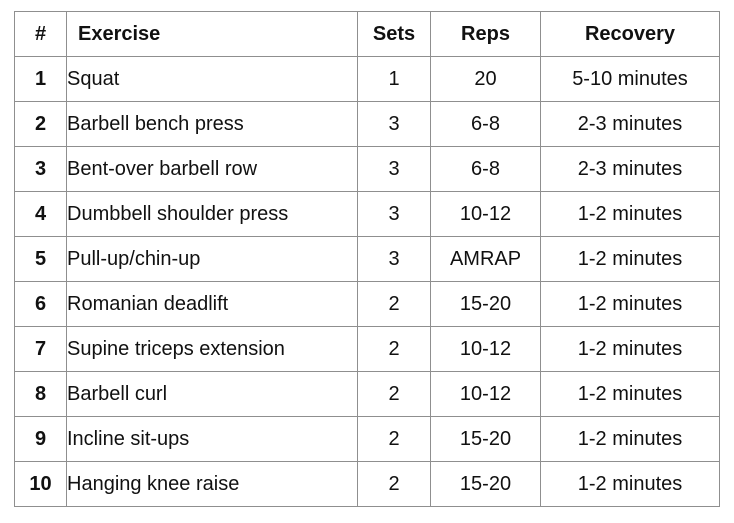 This screenshot has width=734, height=523. Describe the element at coordinates (212, 439) in the screenshot. I see `cell-exercise: Incline sit-ups` at that location.